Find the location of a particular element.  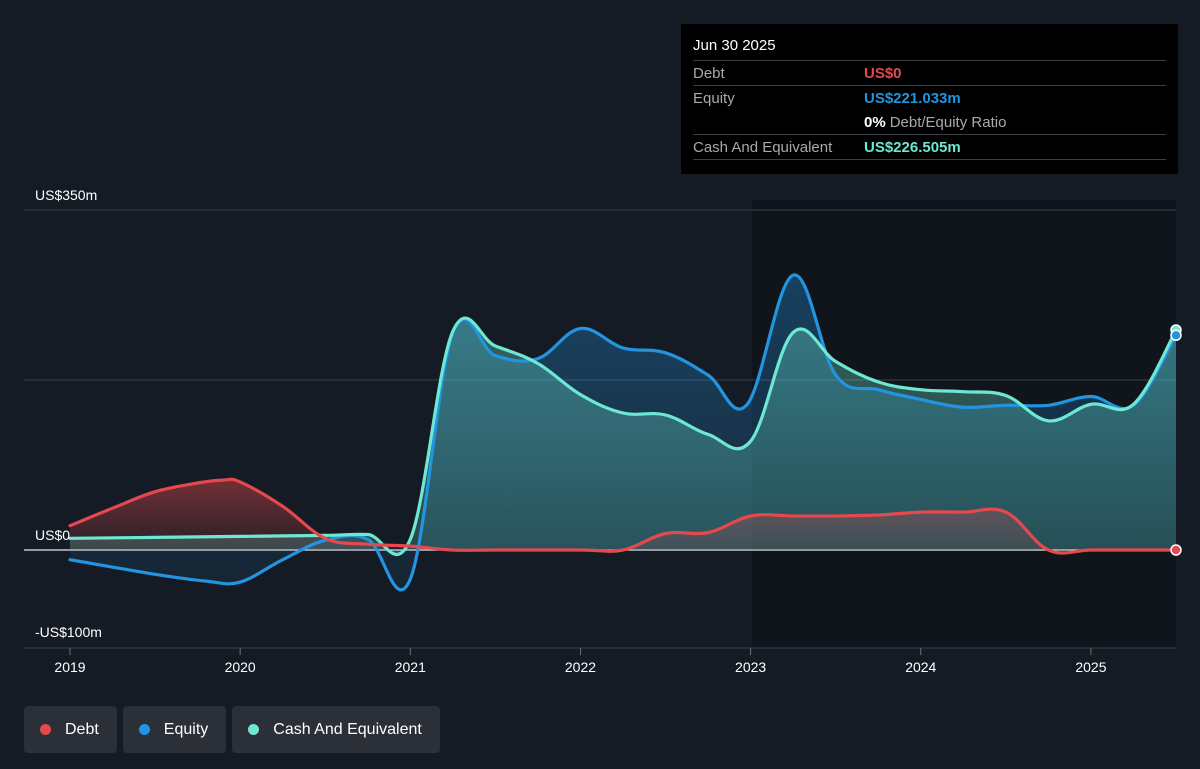

marker-debt is located at coordinates (1176, 550).